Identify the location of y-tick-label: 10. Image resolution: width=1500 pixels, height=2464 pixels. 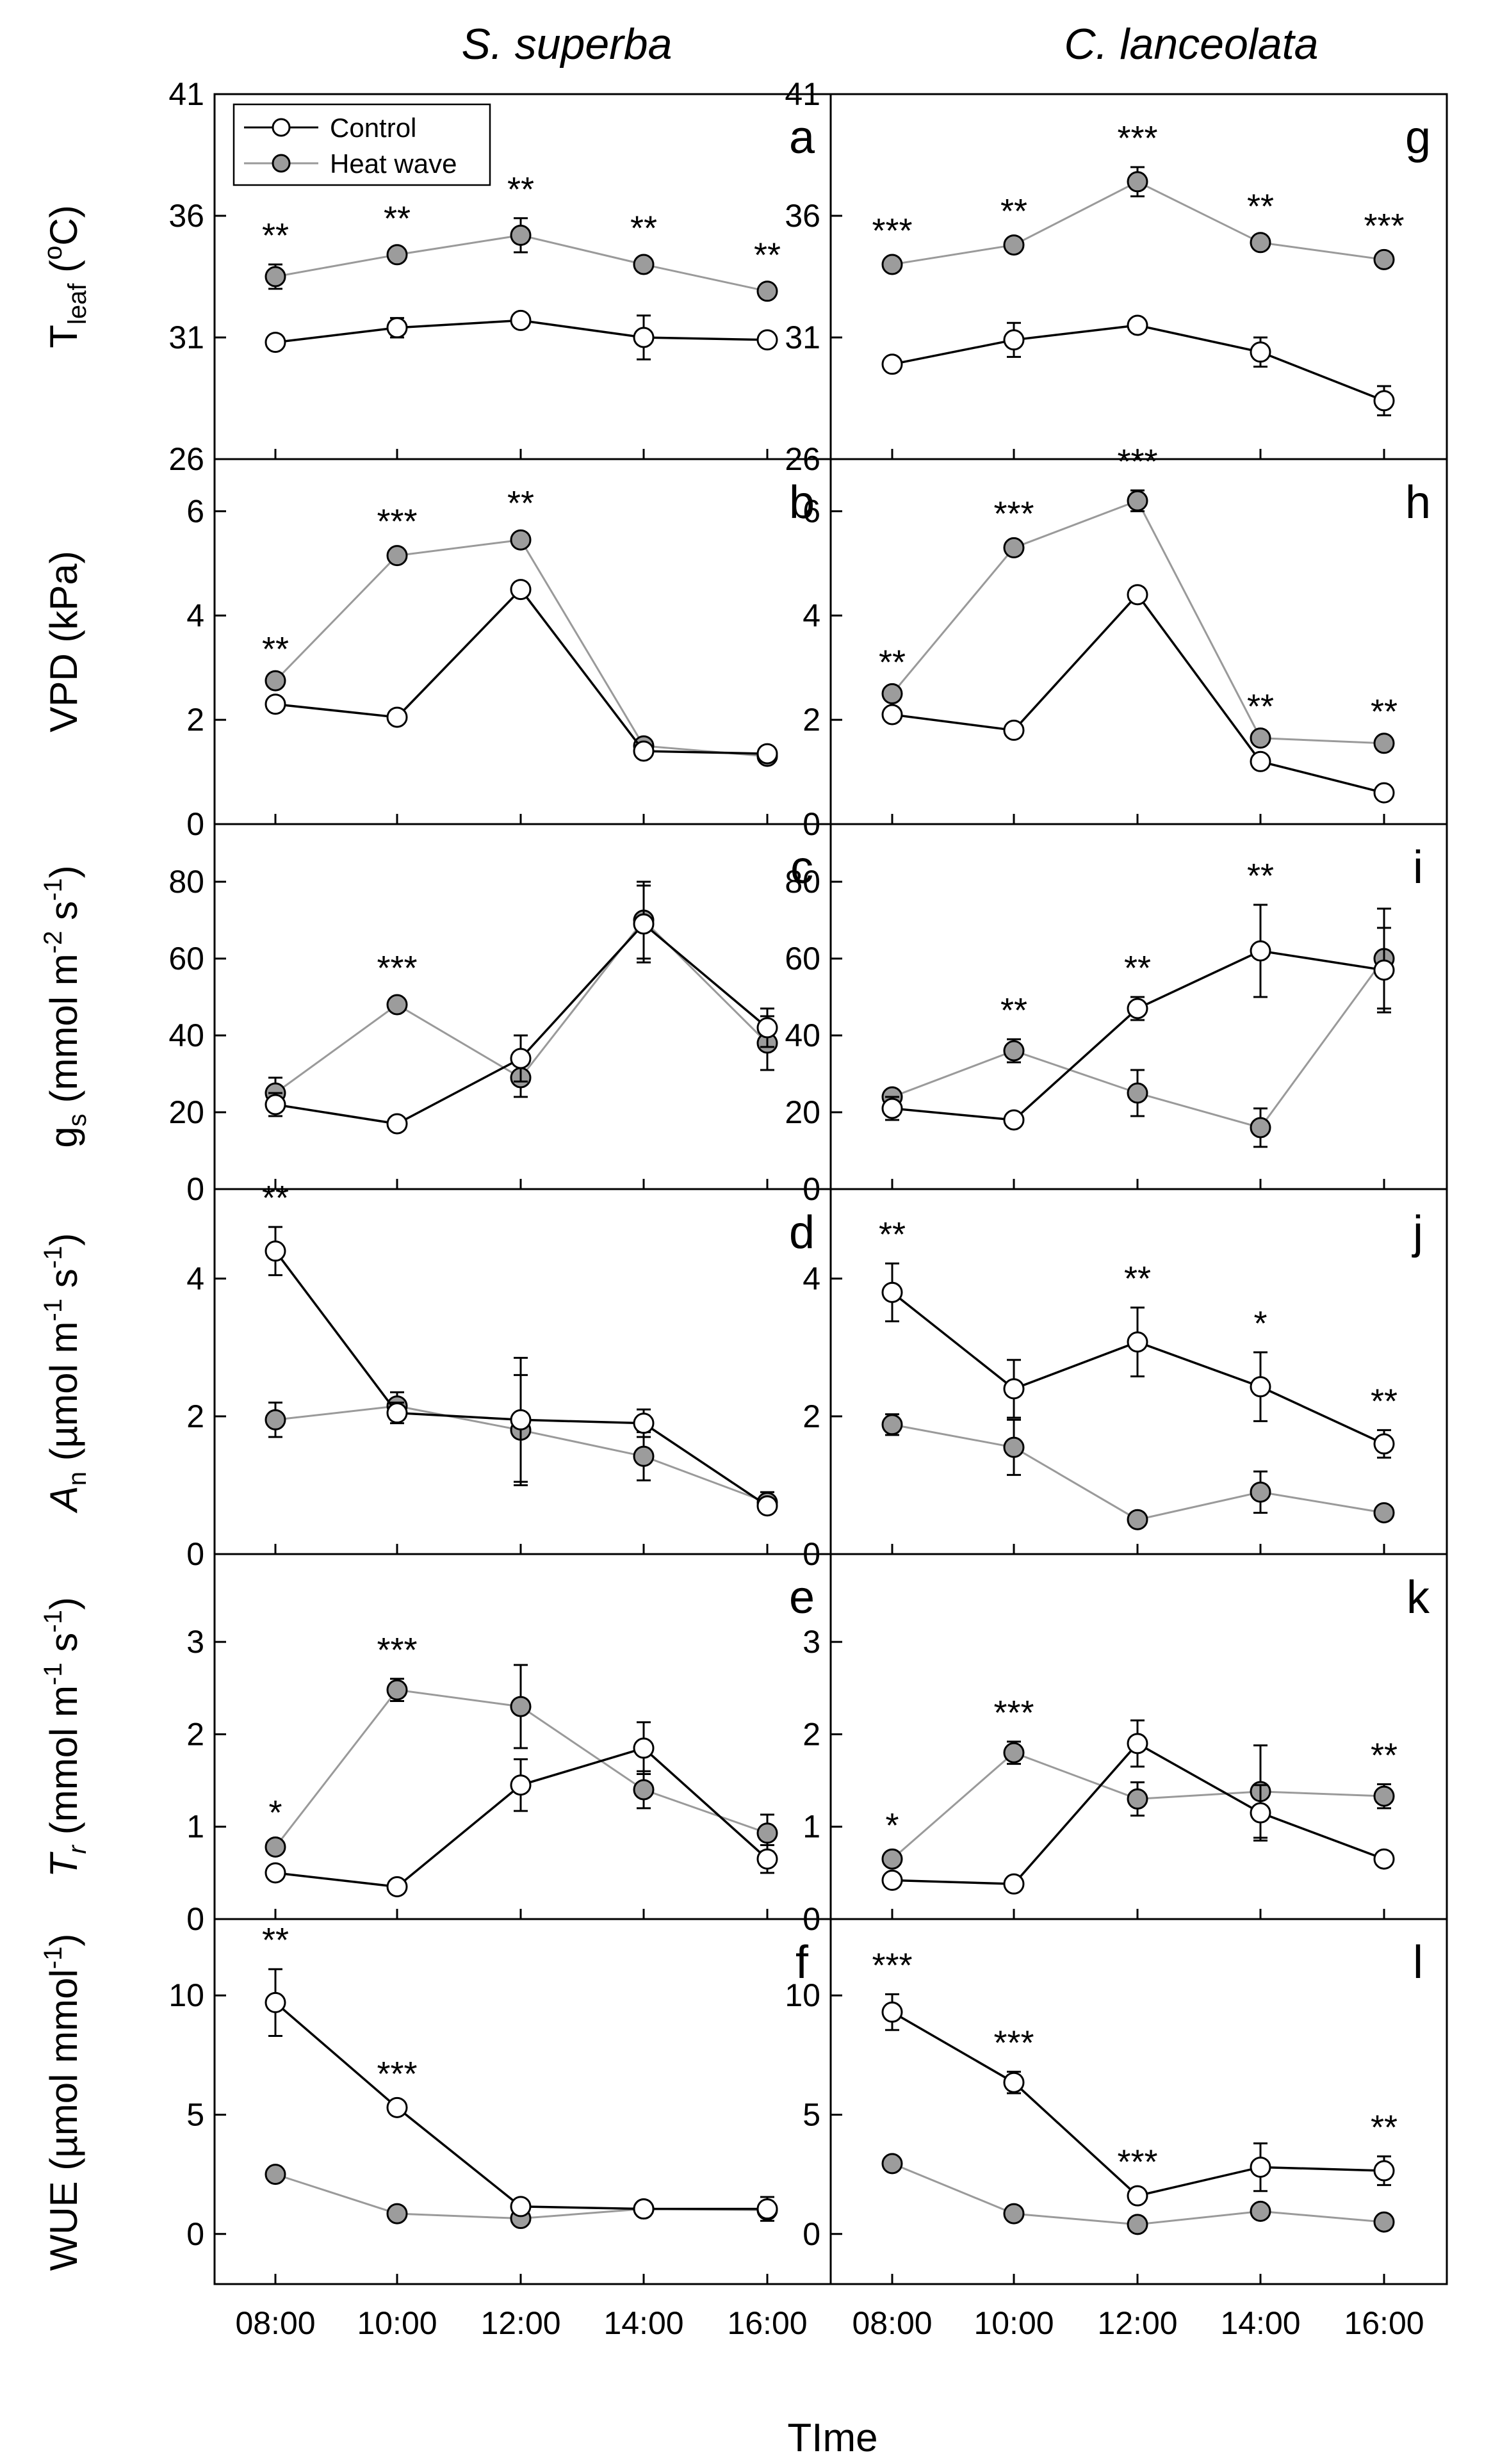
(803, 1995).